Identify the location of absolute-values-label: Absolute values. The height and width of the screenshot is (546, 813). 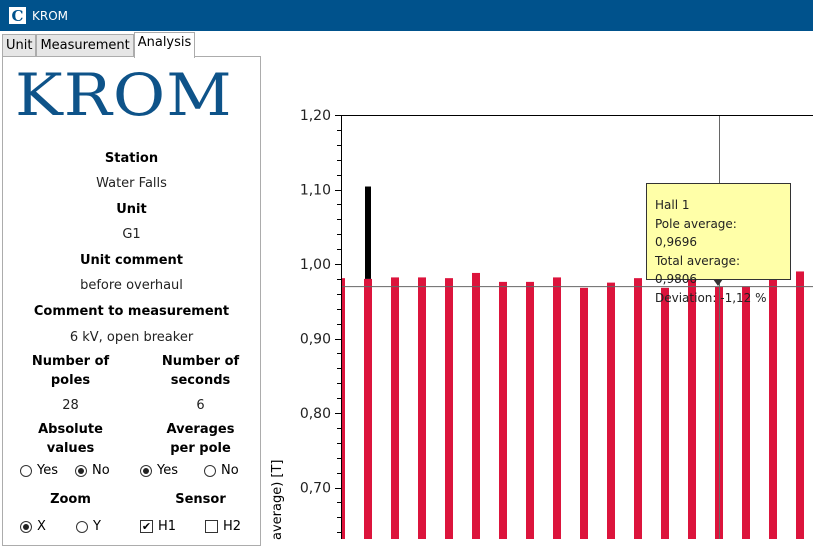
(70, 439).